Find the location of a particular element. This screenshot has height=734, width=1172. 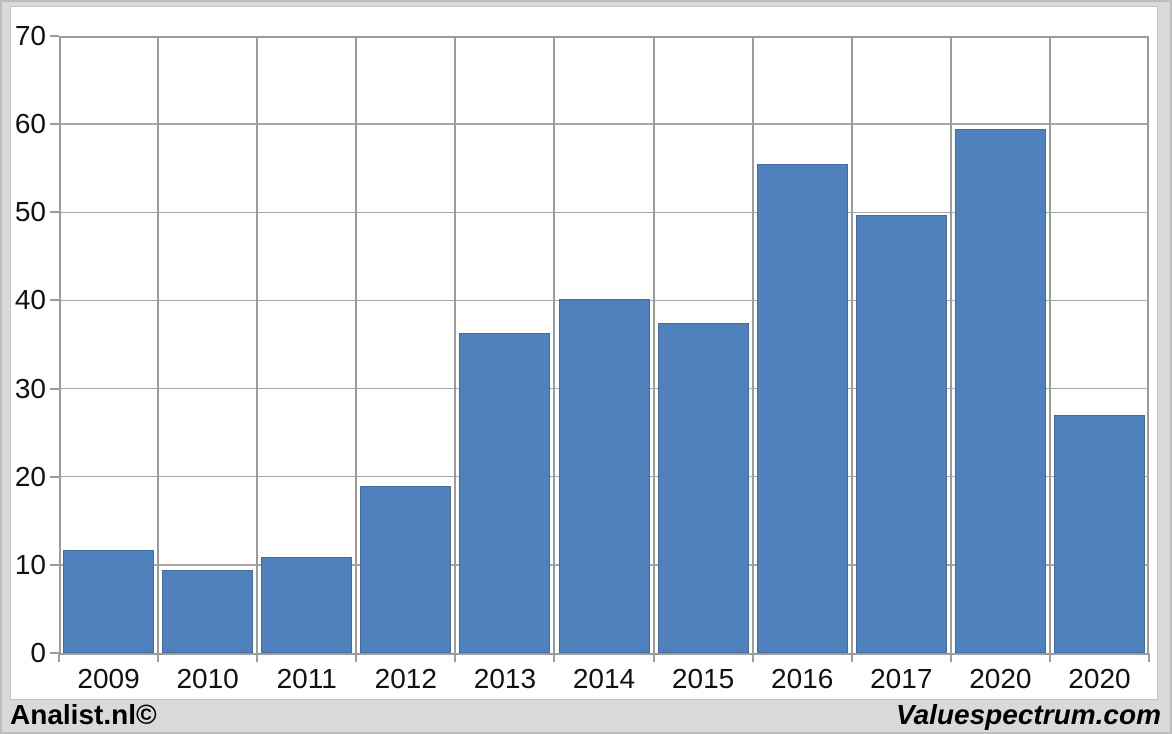

y-axis-label: 0 is located at coordinates (38, 652).